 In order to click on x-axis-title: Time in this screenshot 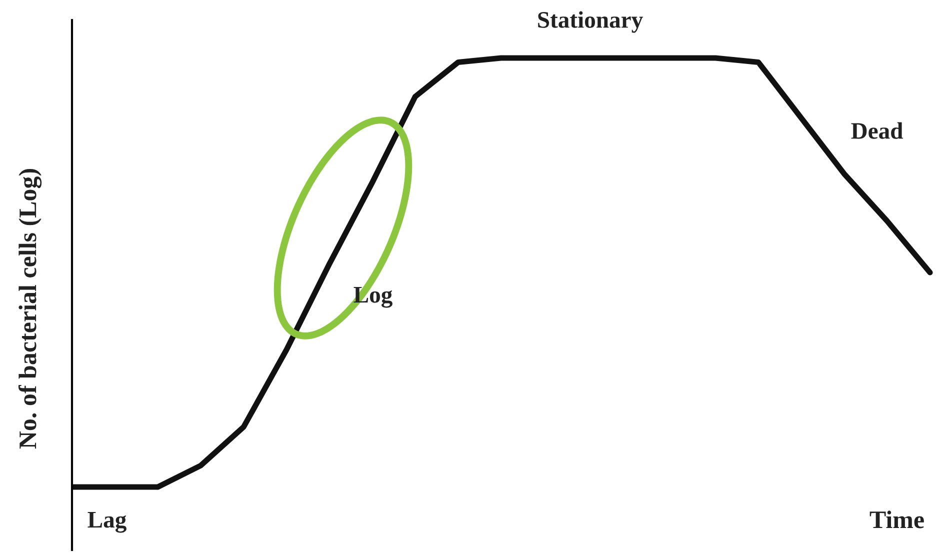, I will do `click(897, 519)`.